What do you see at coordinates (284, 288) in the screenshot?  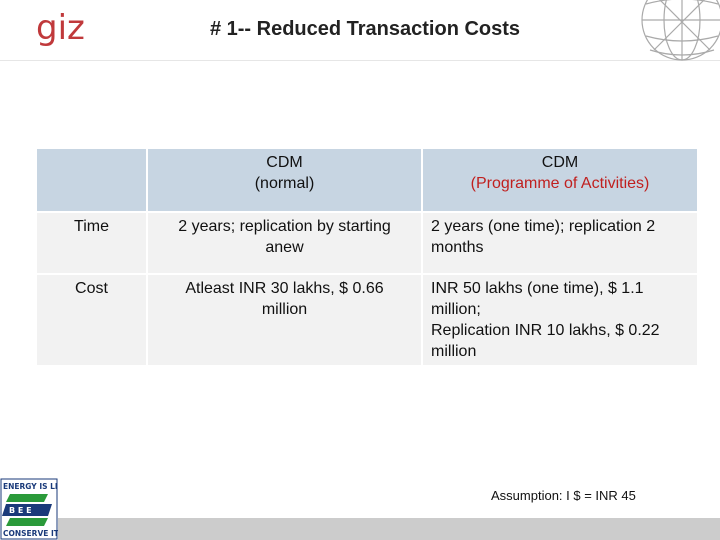 I see `cell-line: Atleast INR 30 lakhs, $ 0.66` at bounding box center [284, 288].